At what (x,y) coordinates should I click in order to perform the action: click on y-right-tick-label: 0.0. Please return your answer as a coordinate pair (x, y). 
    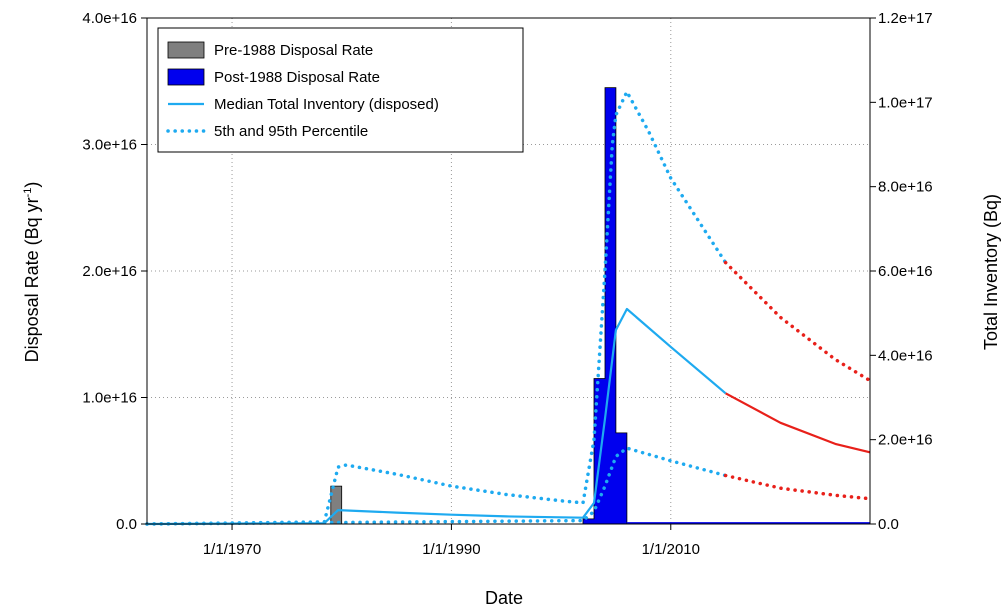
    Looking at the image, I should click on (888, 524).